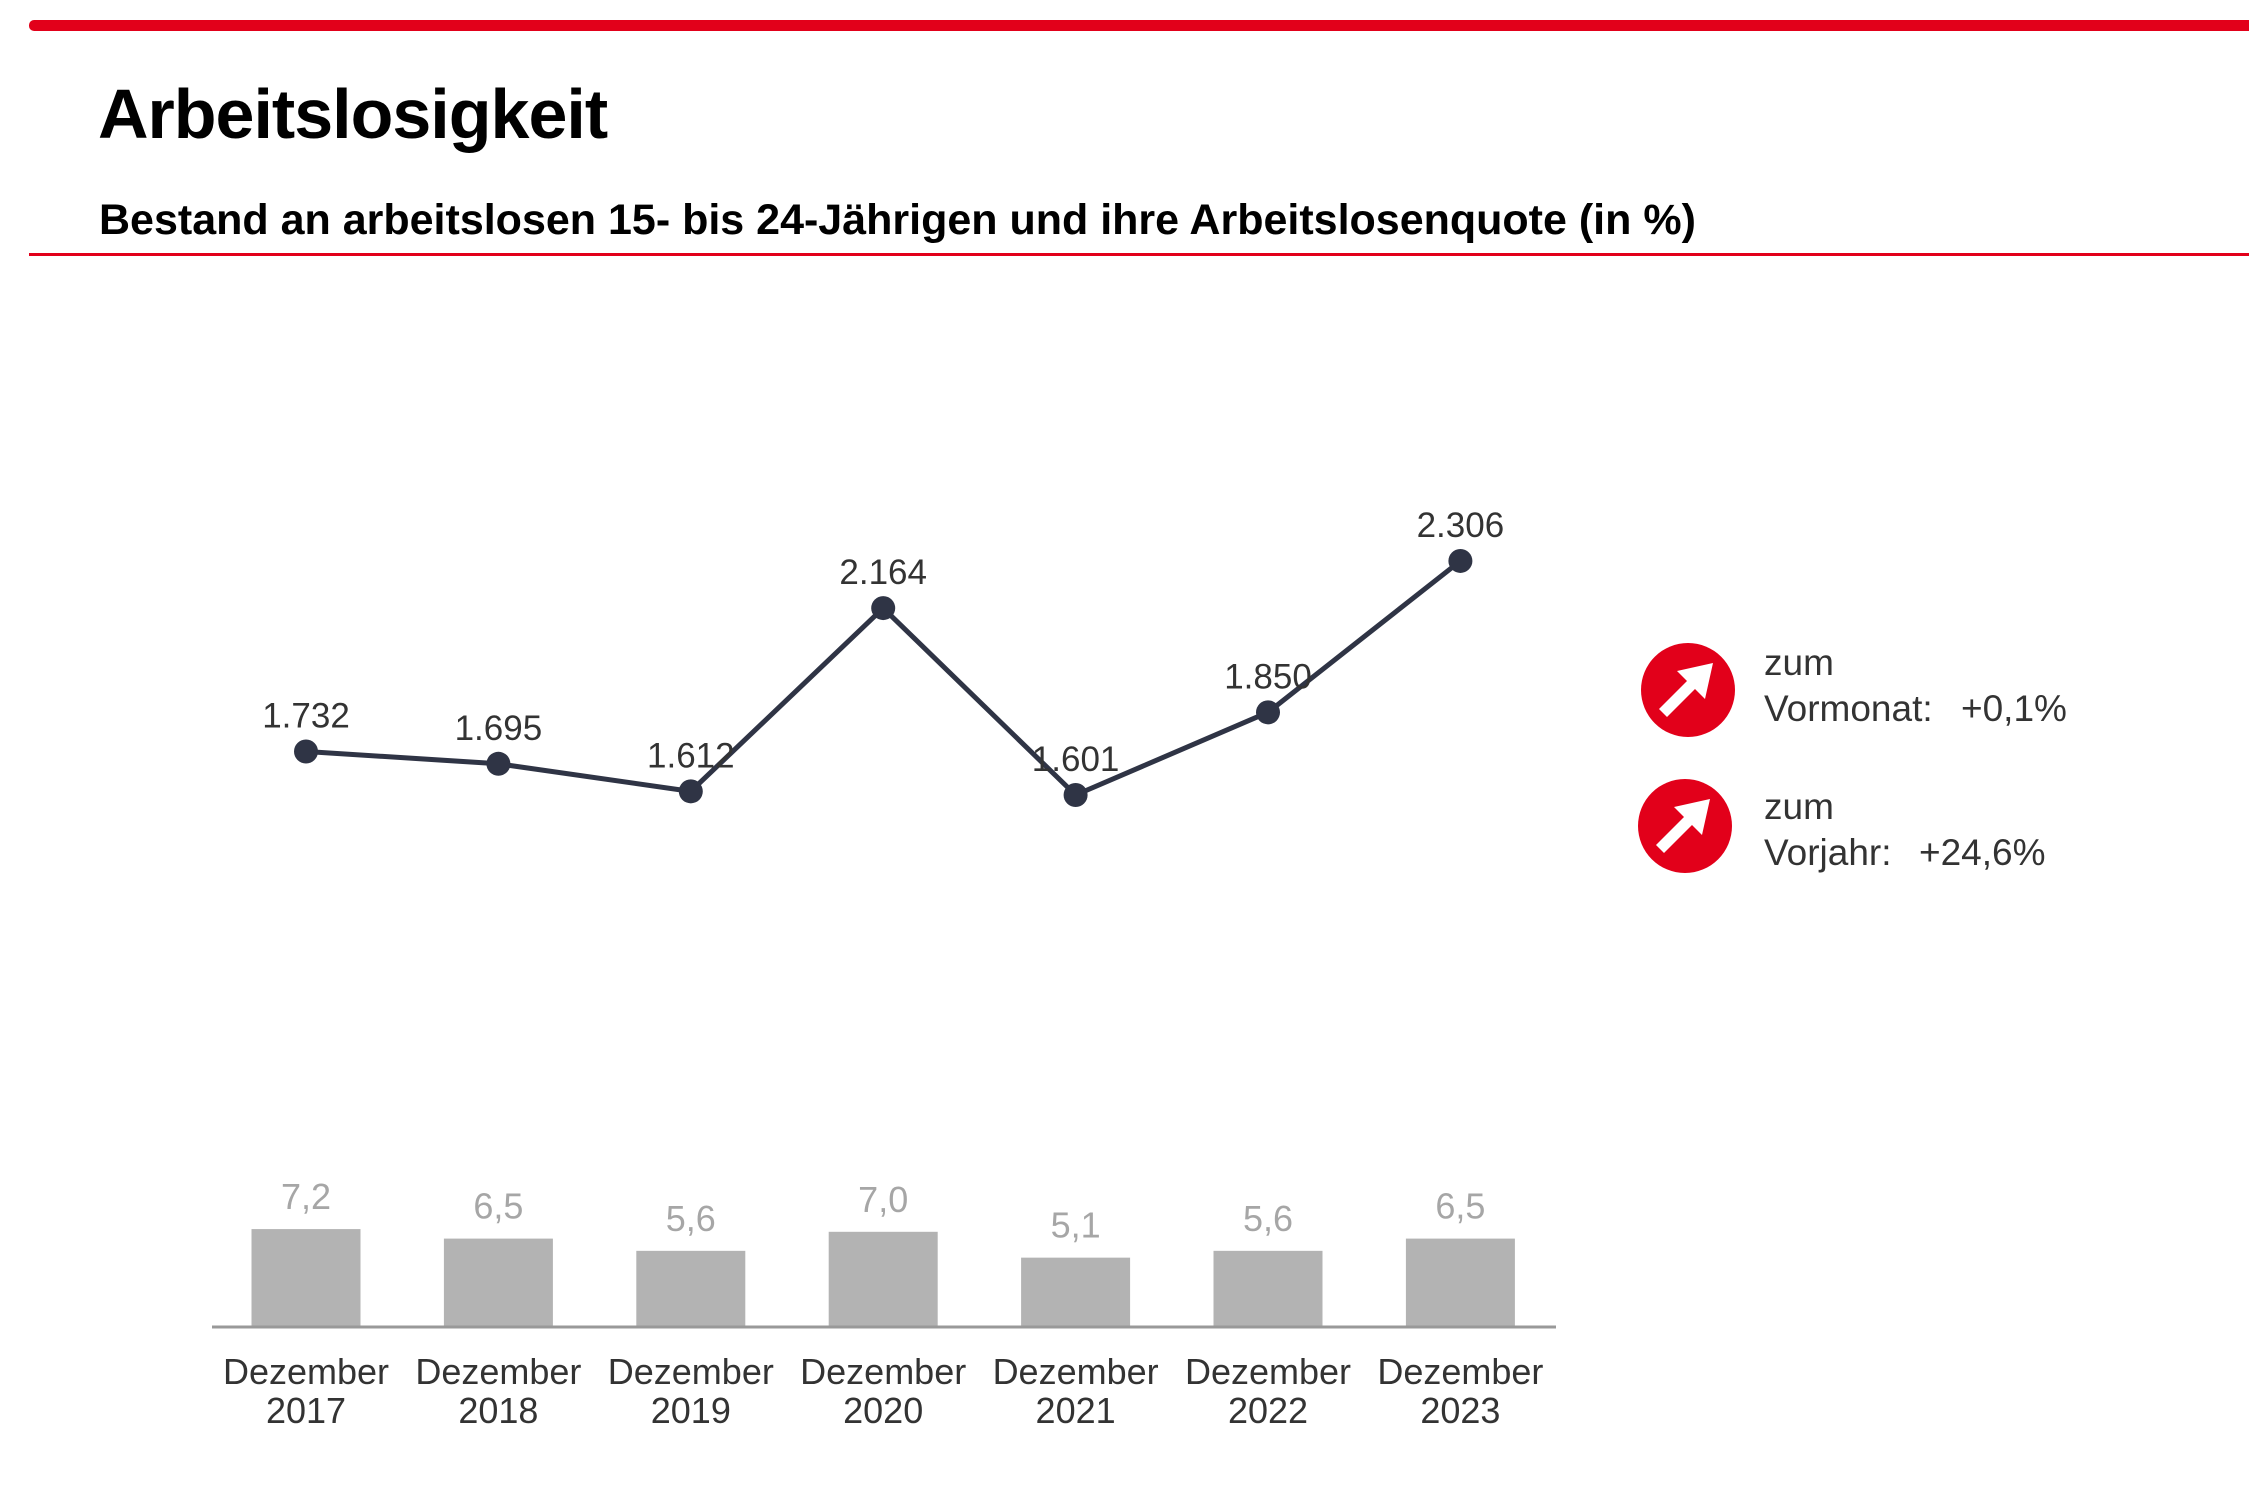  Describe the element at coordinates (498, 1410) in the screenshot. I see `x-tick-label: 2018` at that location.